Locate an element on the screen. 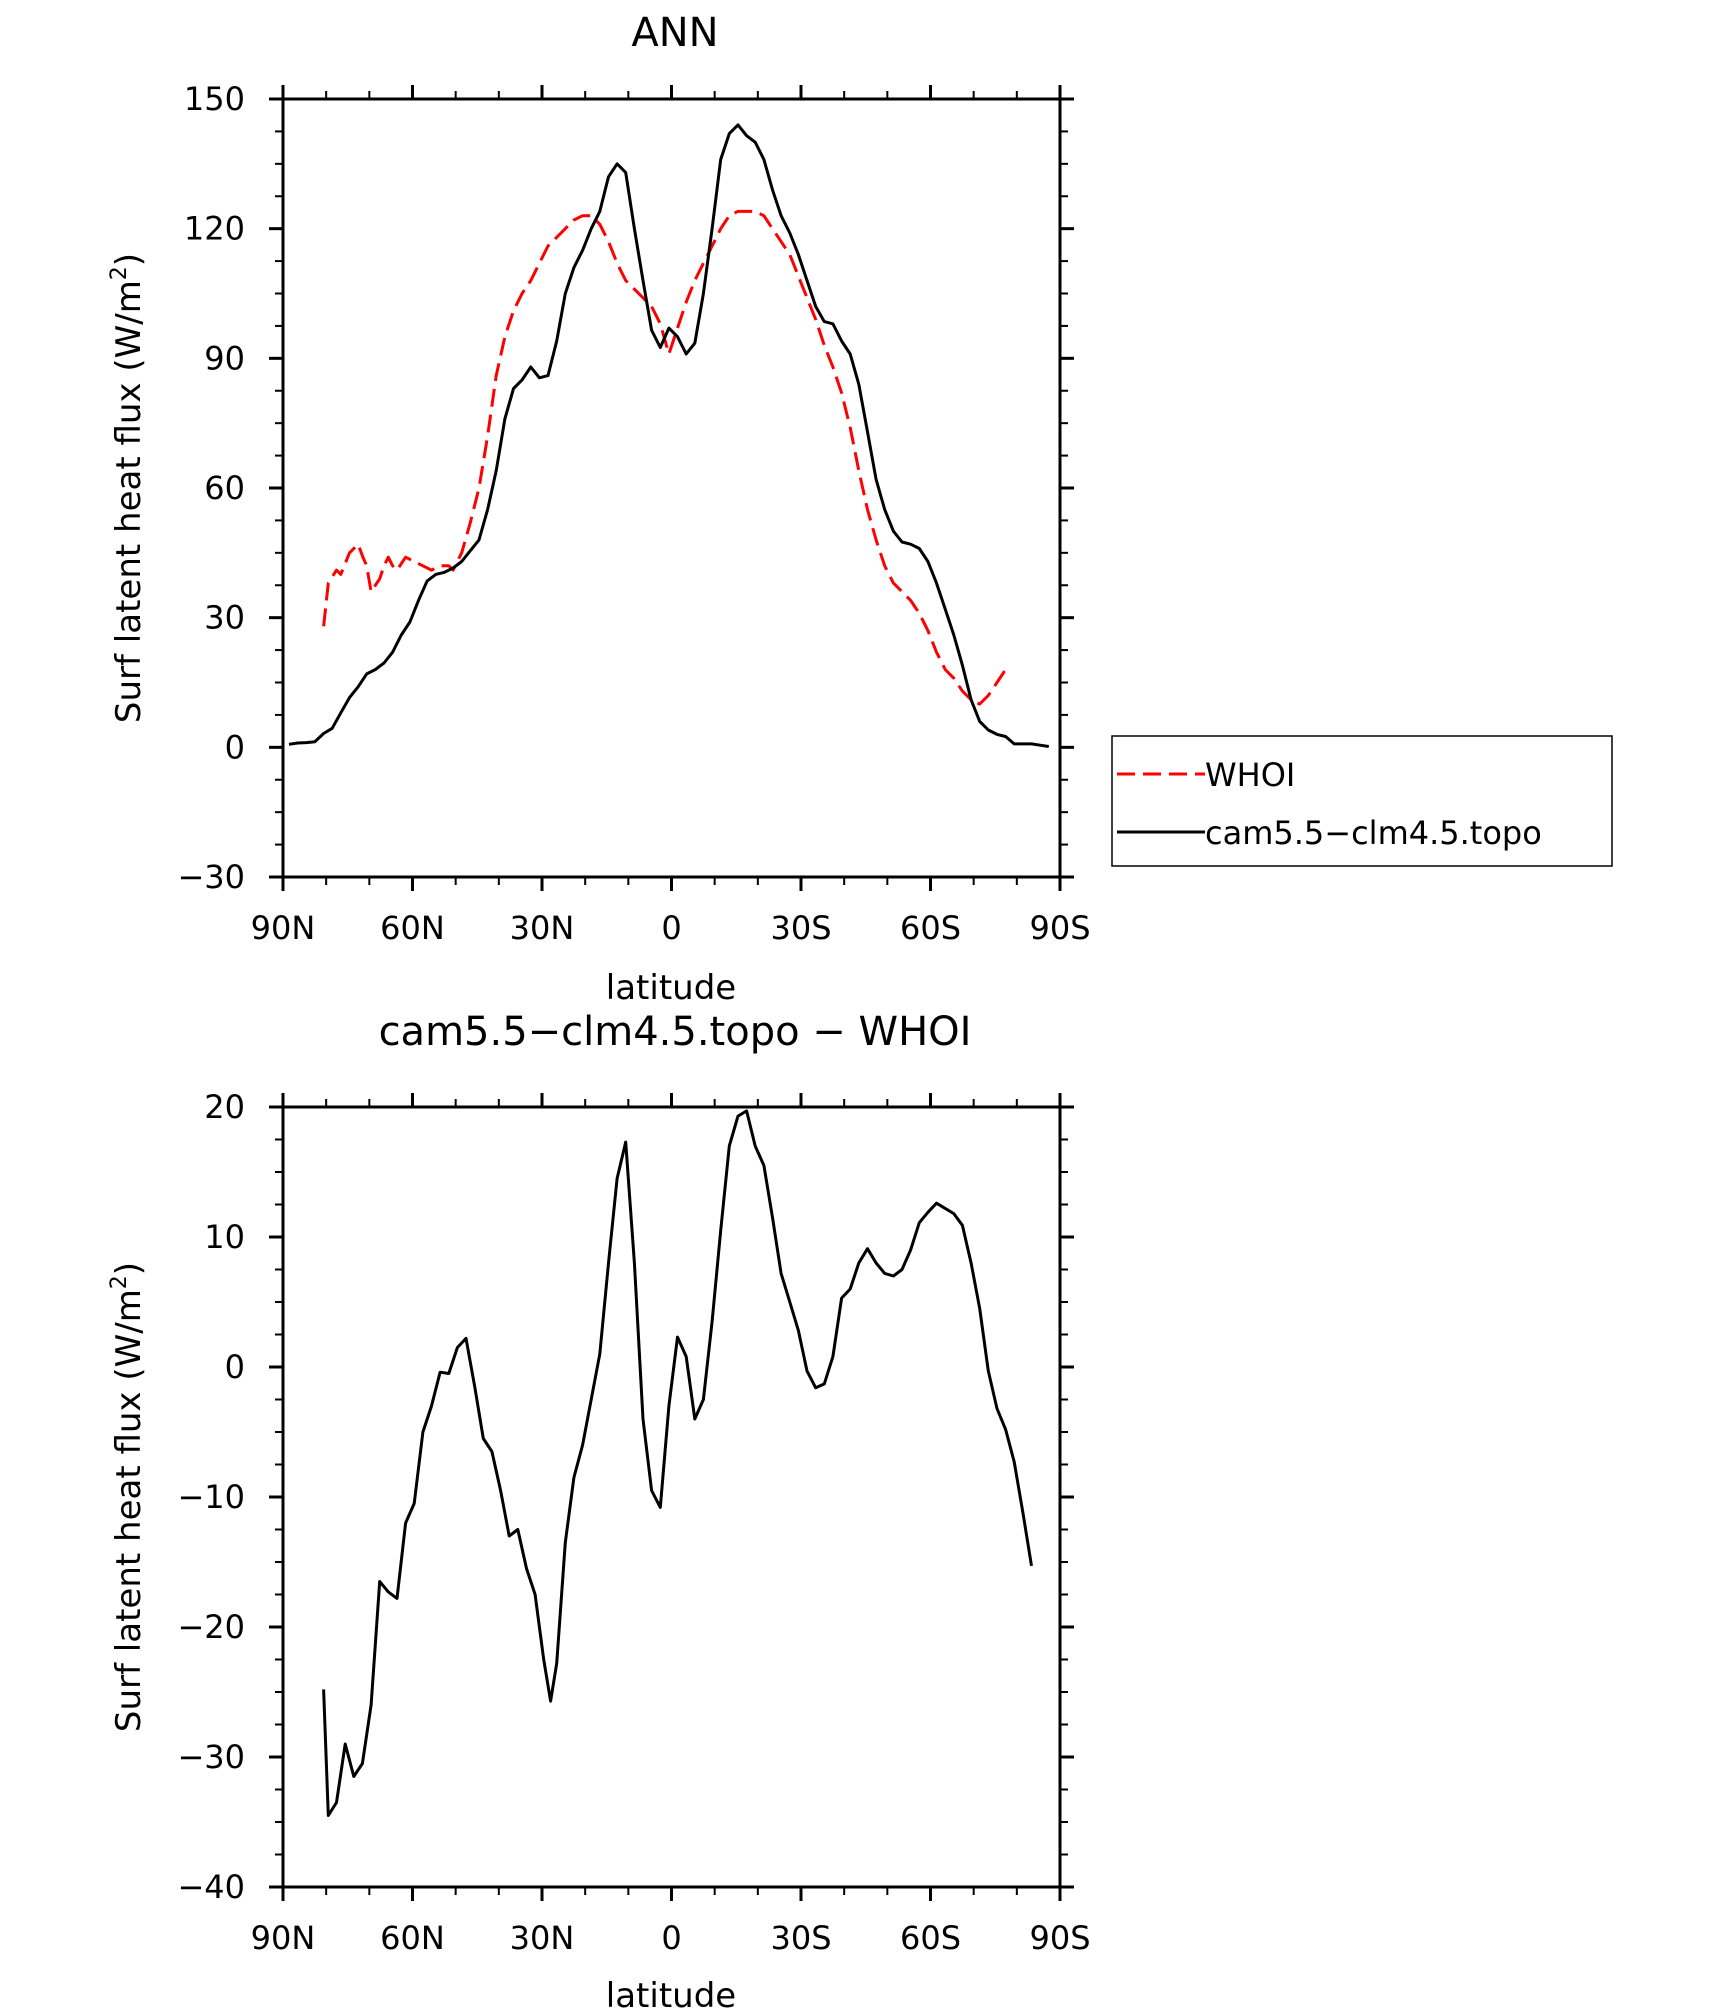 This screenshot has height=2010, width=1710. bottom-chart-title: cam5.5−clm4.5.topo − WHOI is located at coordinates (675, 1032).